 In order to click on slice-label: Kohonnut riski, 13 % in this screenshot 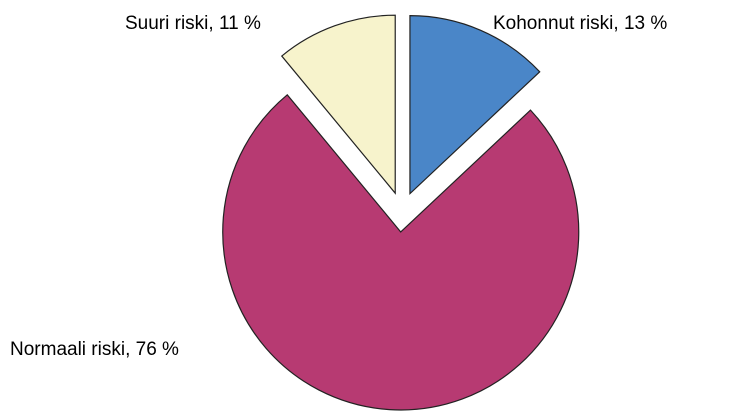, I will do `click(580, 23)`.